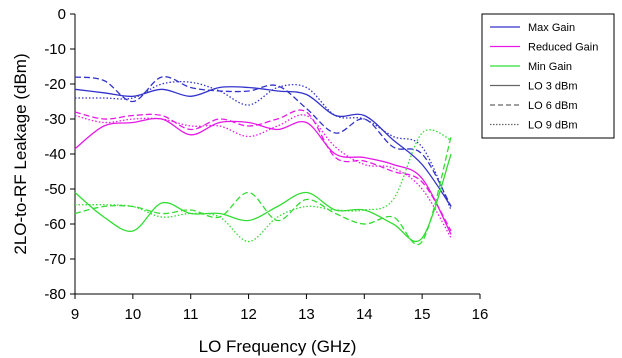 This screenshot has width=622, height=358. I want to click on y-tick-label: -10, so click(55, 49).